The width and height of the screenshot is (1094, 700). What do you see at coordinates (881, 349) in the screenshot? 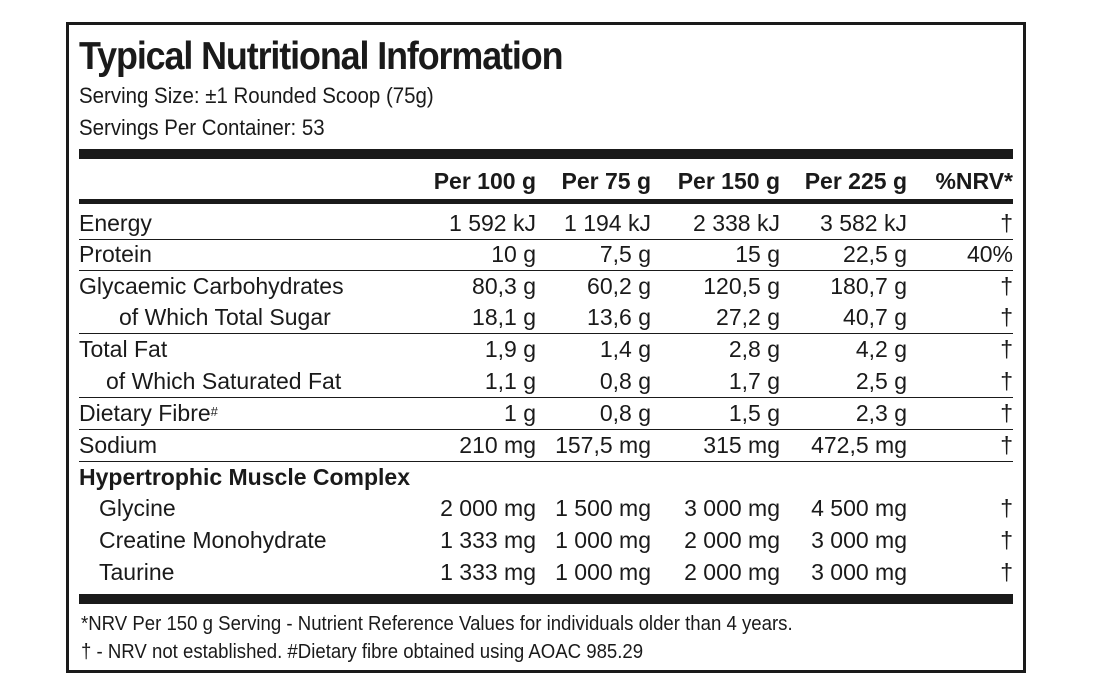
I see `value-per-225g: 4,2 g` at bounding box center [881, 349].